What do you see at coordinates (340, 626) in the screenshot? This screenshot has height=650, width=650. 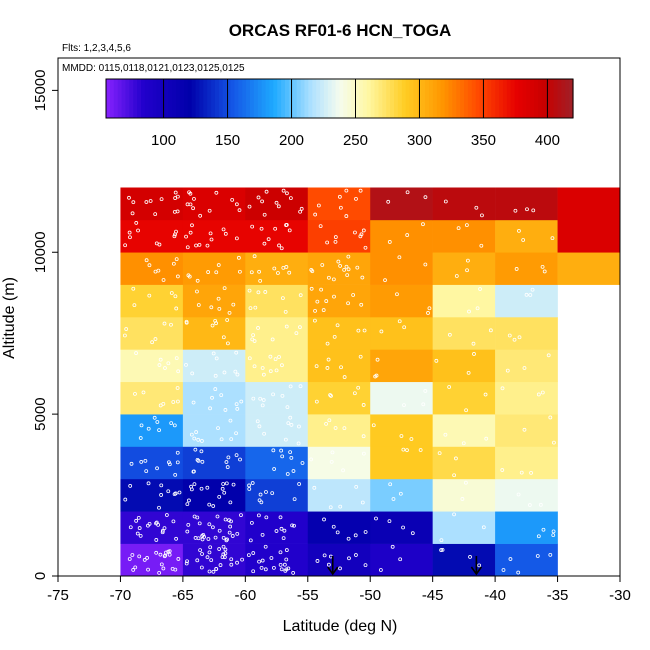 I see `x-axis-label: Latitude (deg N)` at bounding box center [340, 626].